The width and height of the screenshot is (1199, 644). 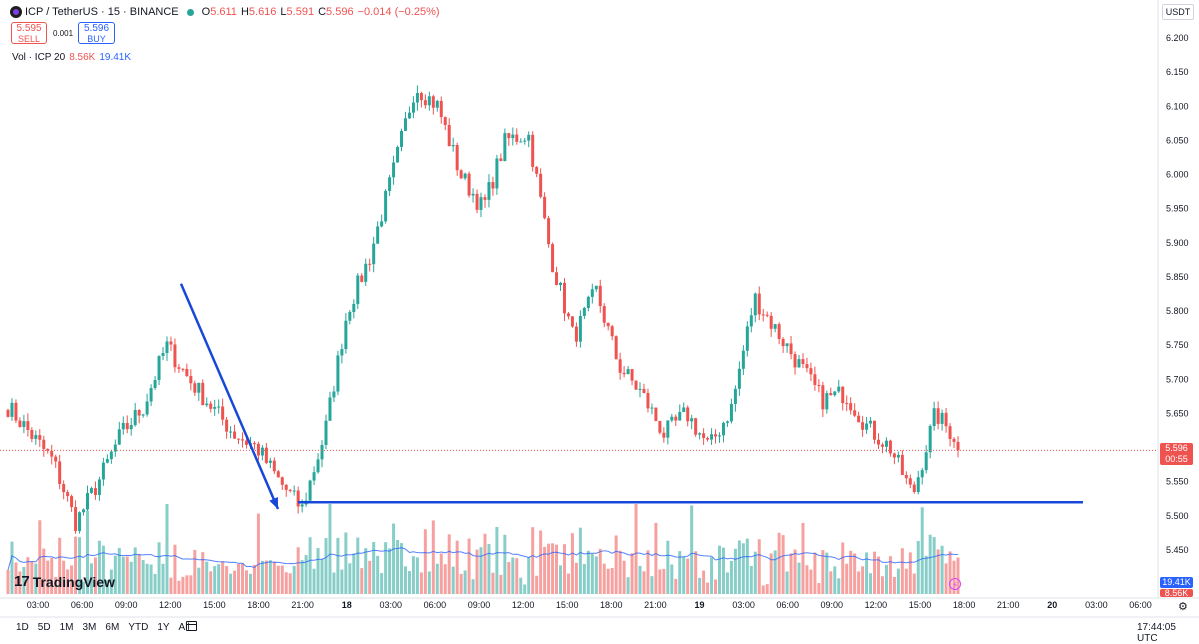 What do you see at coordinates (655, 605) in the screenshot?
I see `x-tick-label: 21:00` at bounding box center [655, 605].